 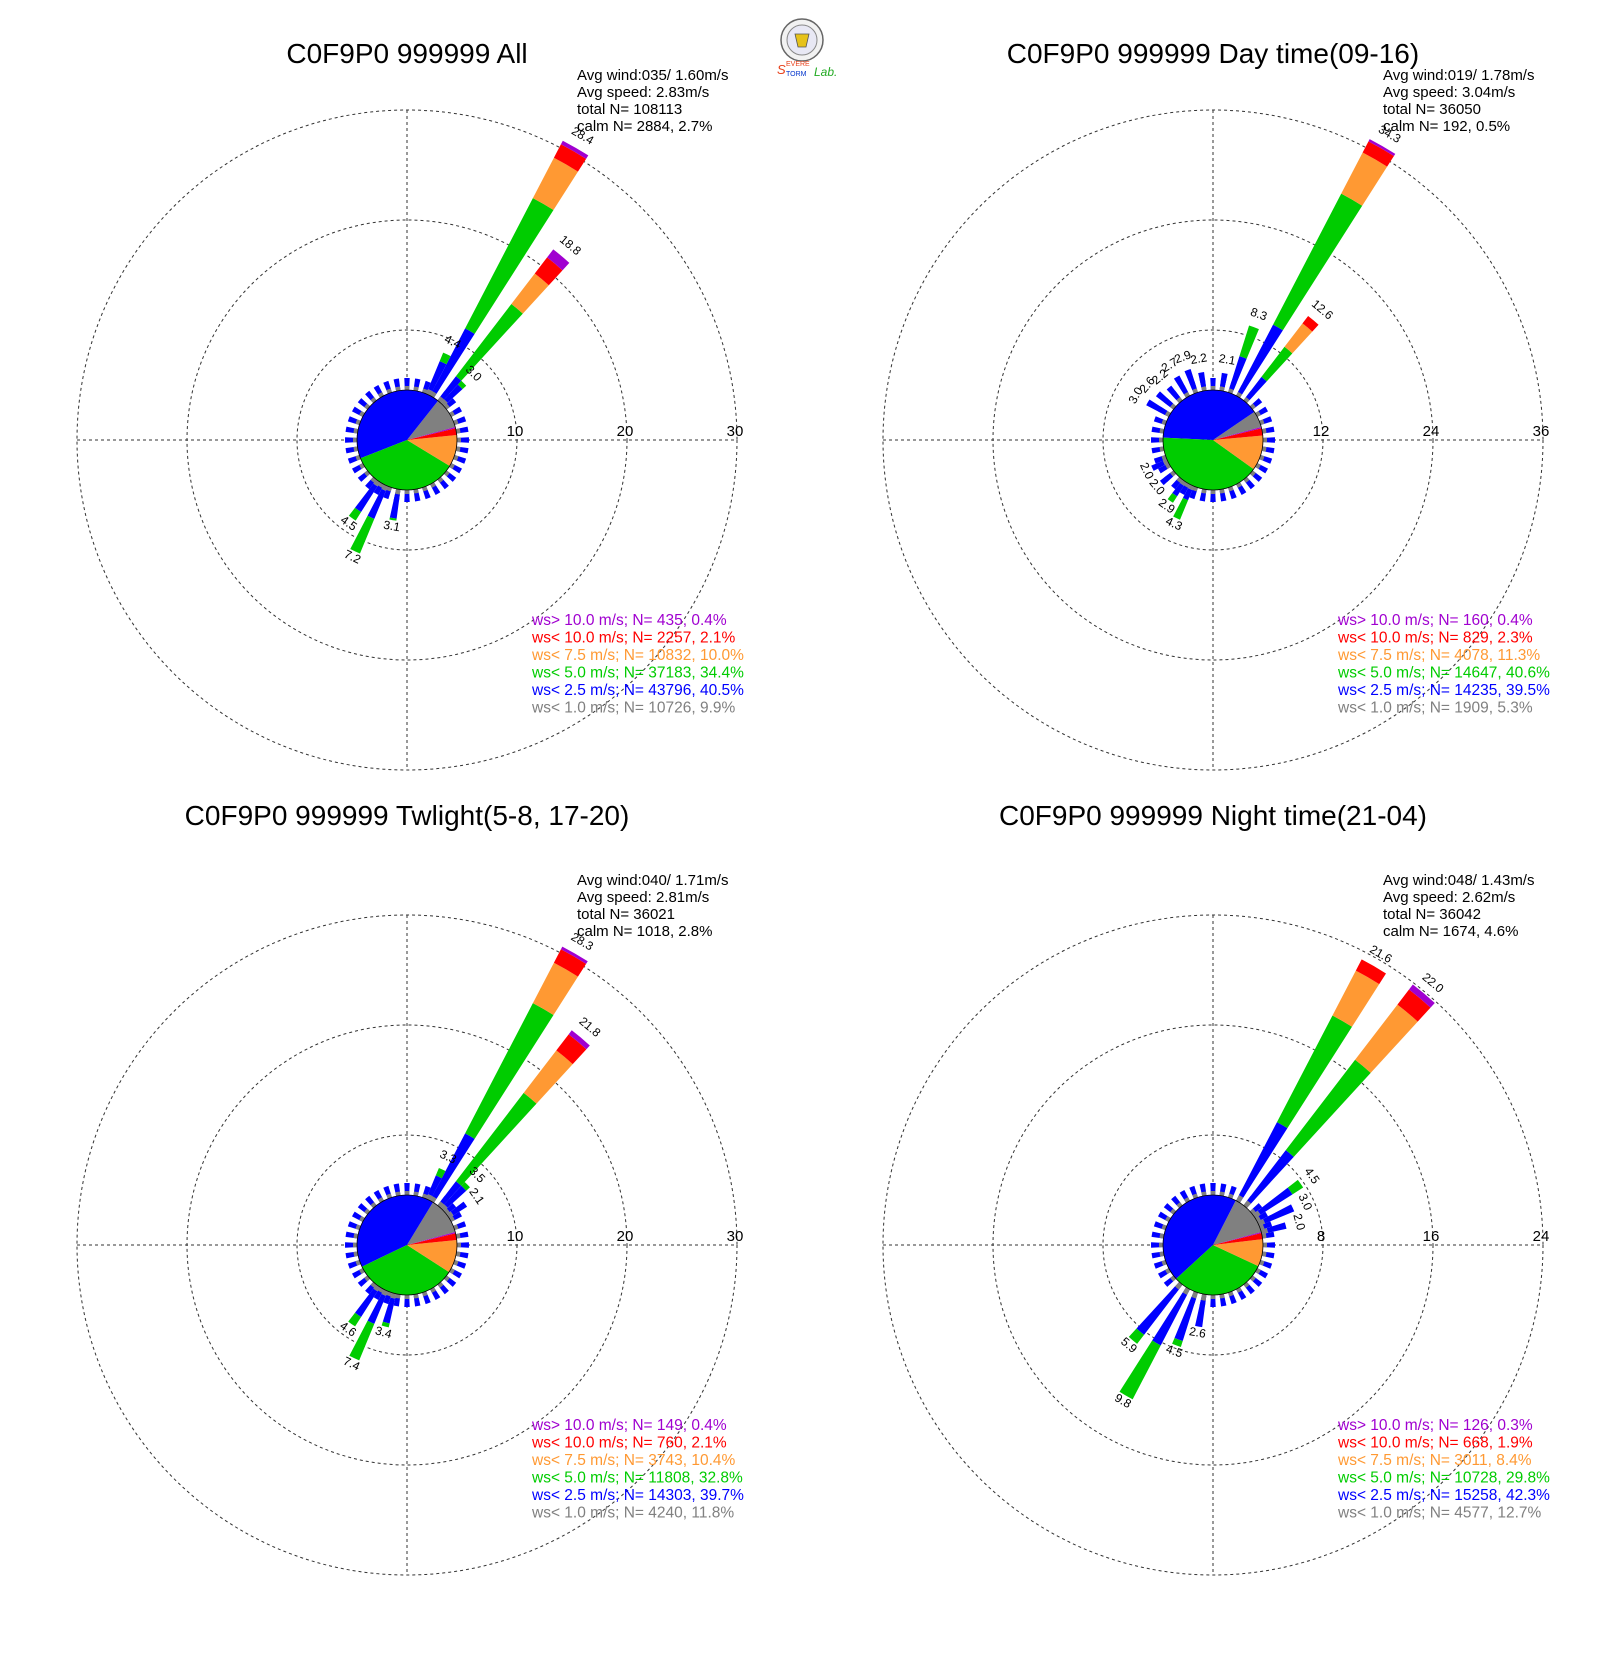 I want to click on svg-text: Lab., so click(x=825, y=72).